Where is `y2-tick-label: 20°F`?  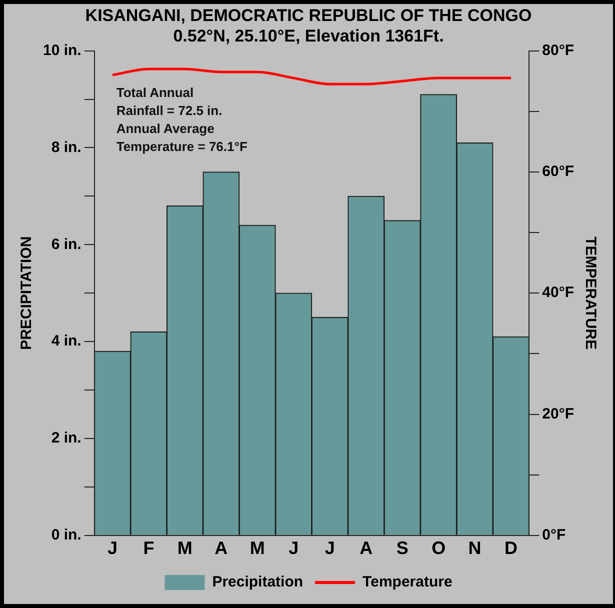
y2-tick-label: 20°F is located at coordinates (558, 413).